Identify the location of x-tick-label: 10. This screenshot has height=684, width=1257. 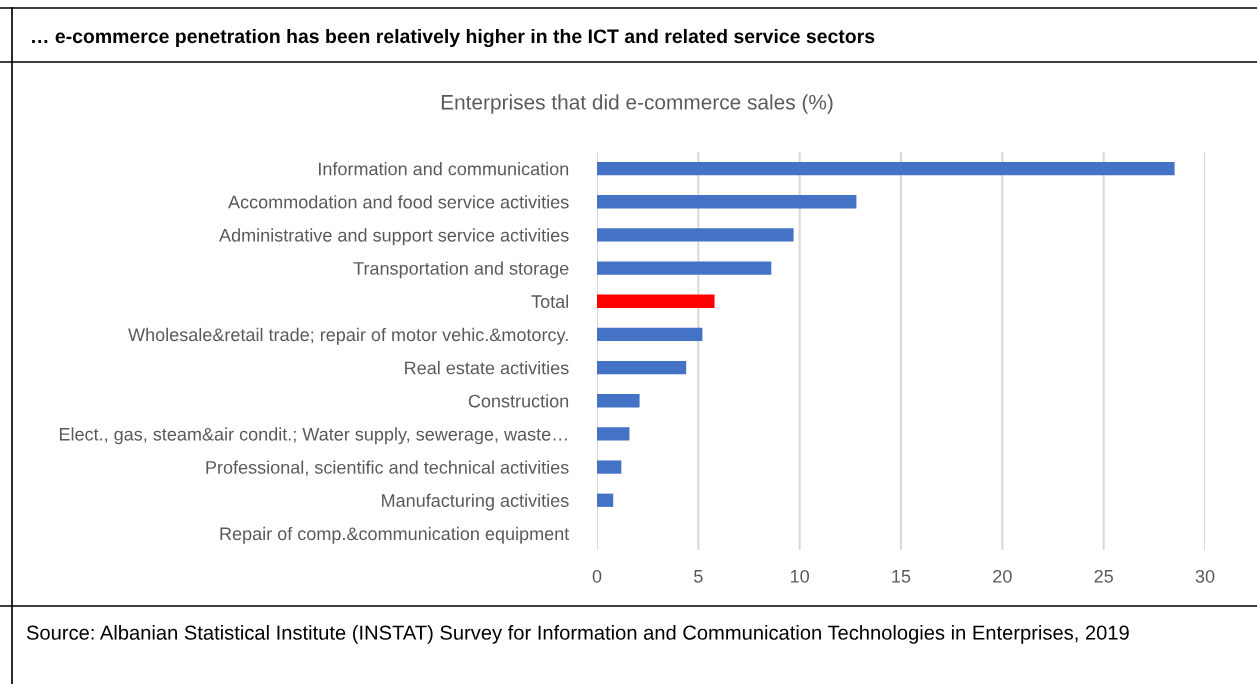
(800, 576).